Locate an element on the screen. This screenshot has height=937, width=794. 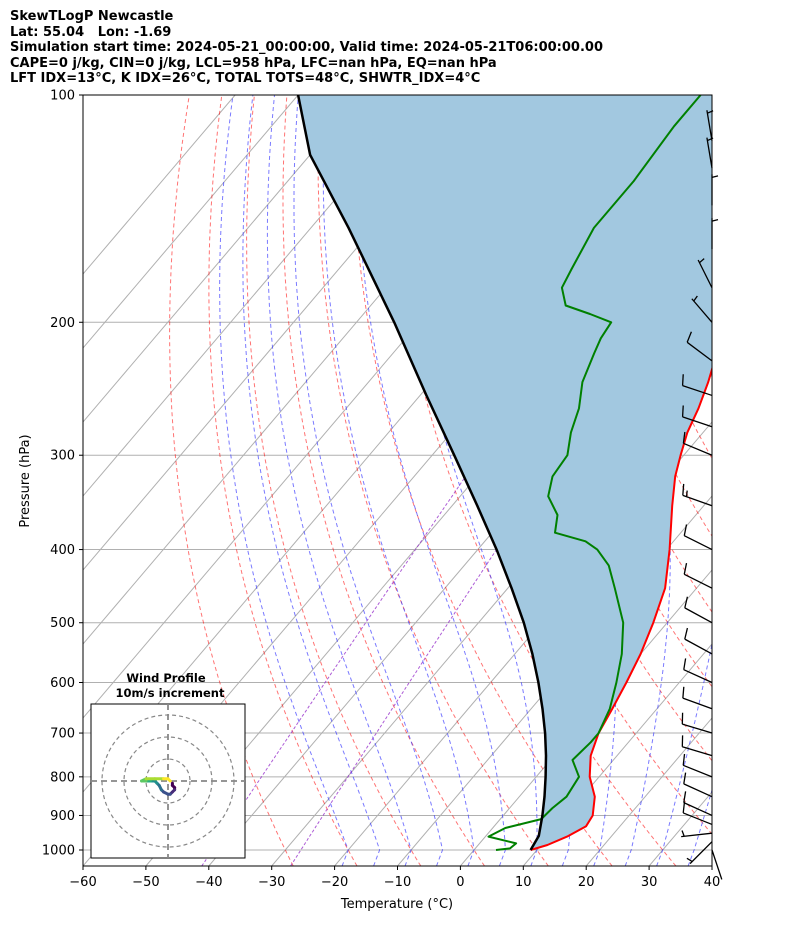
y-axis-title: Pressure (hPa) is located at coordinates (25, 480).